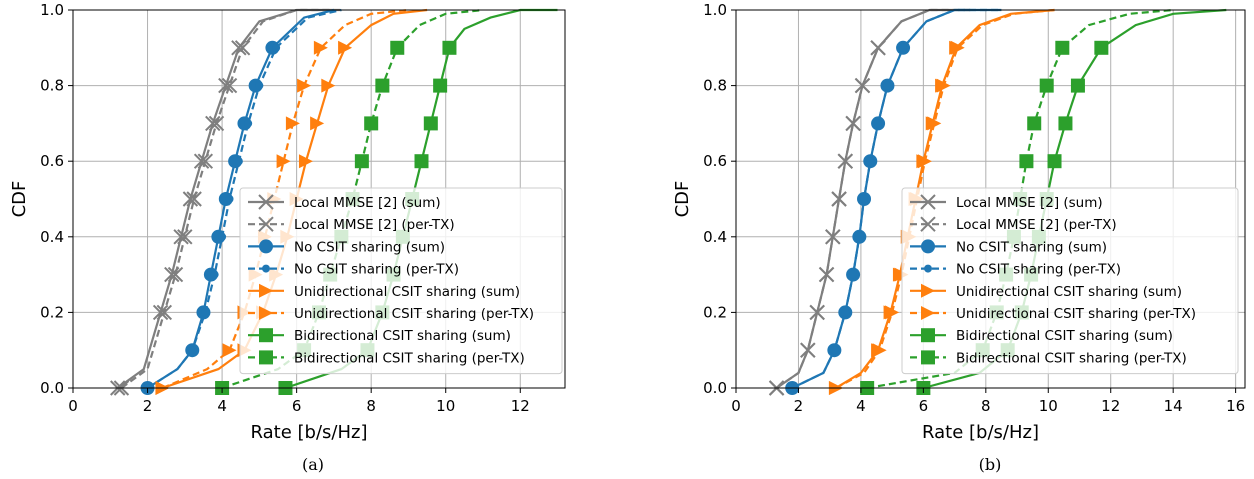 This screenshot has width=1254, height=479. What do you see at coordinates (52, 312) in the screenshot?
I see `y-tick-label: 0.2` at bounding box center [52, 312].